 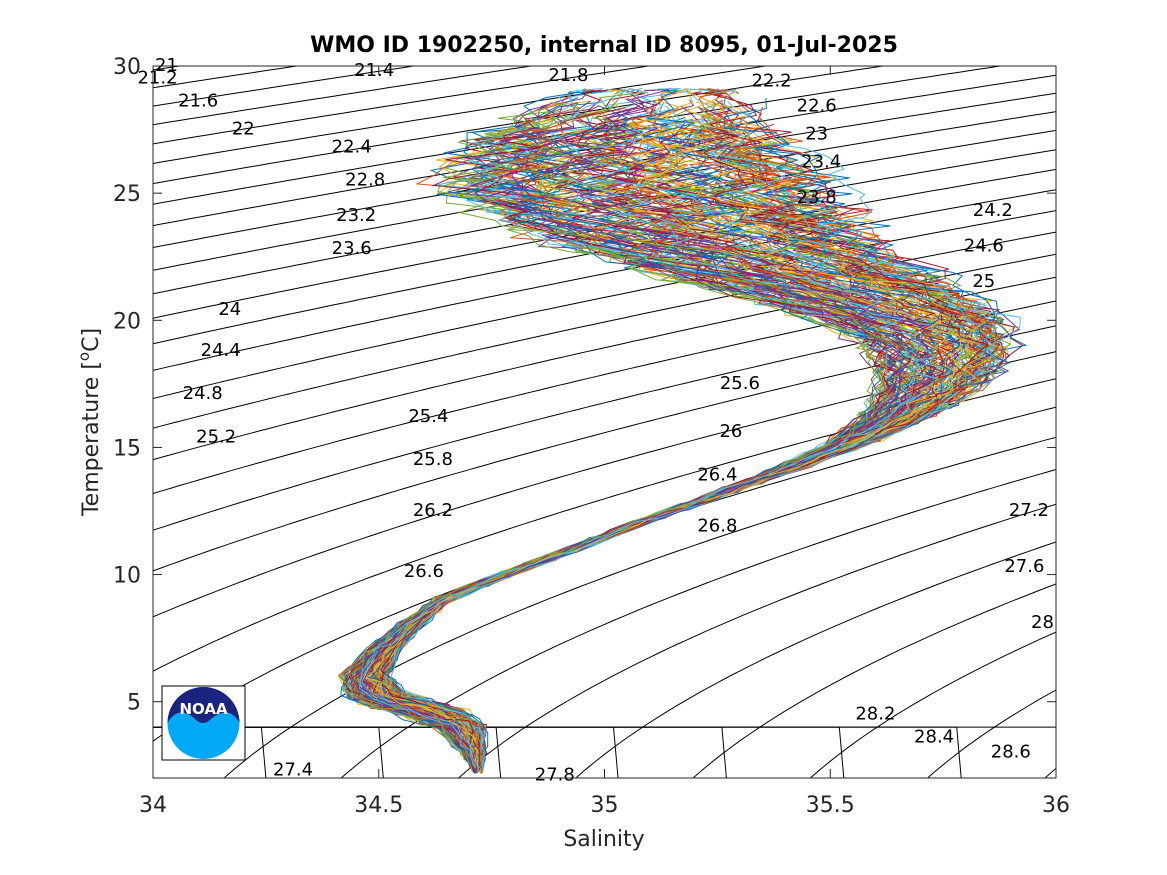 I want to click on y-tick-label: 25, so click(x=127, y=194).